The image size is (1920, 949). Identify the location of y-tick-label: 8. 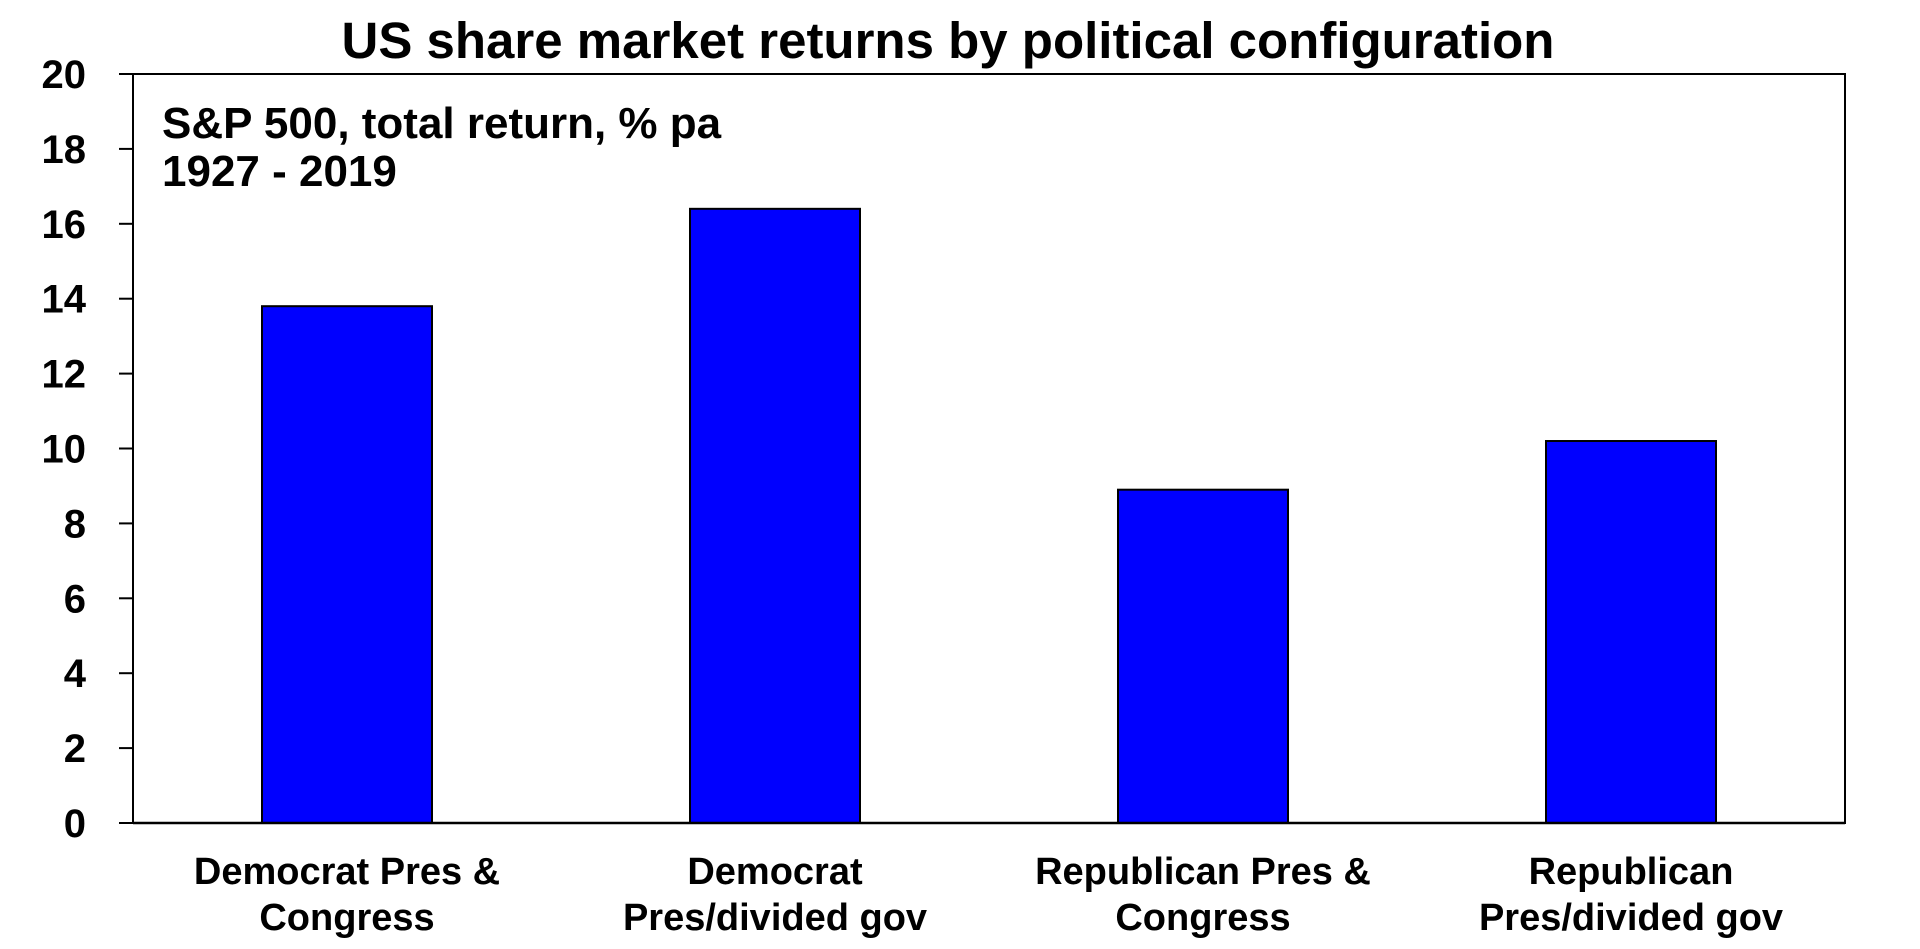
(75, 524).